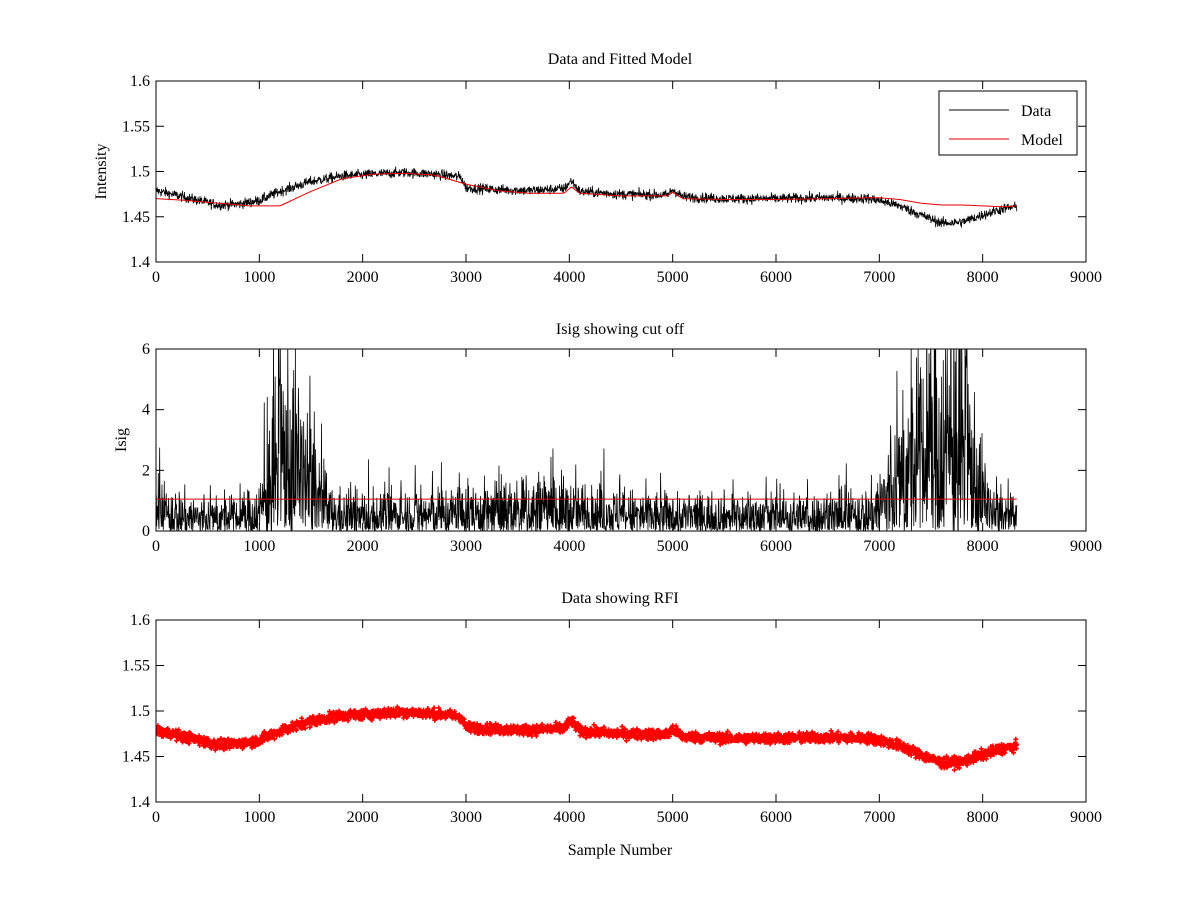  I want to click on series-line-model, so click(586, 190).